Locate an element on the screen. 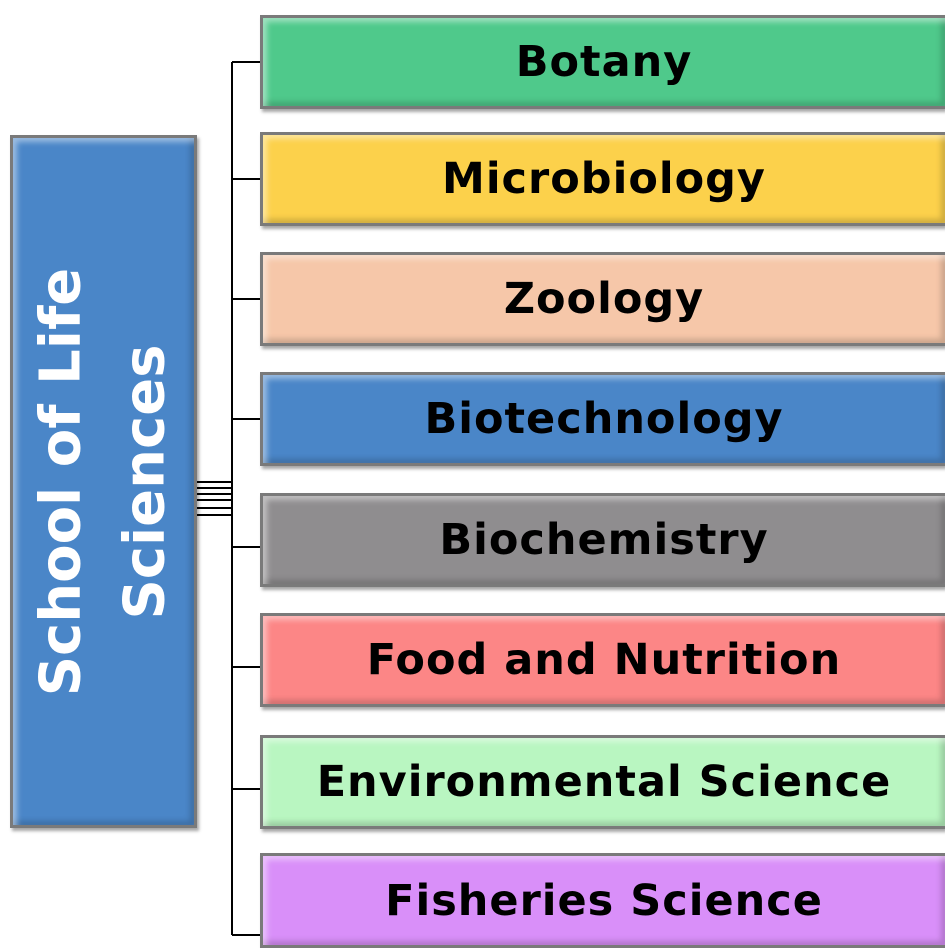 This screenshot has height=948, width=945. node-label: Microbiology is located at coordinates (604, 179).